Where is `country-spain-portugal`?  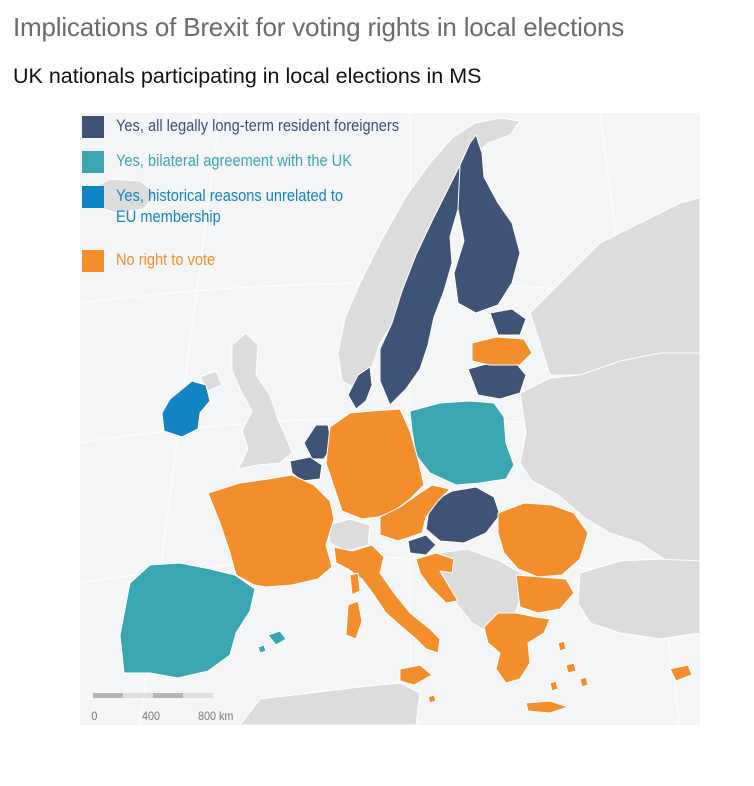
country-spain-portugal is located at coordinates (187, 620).